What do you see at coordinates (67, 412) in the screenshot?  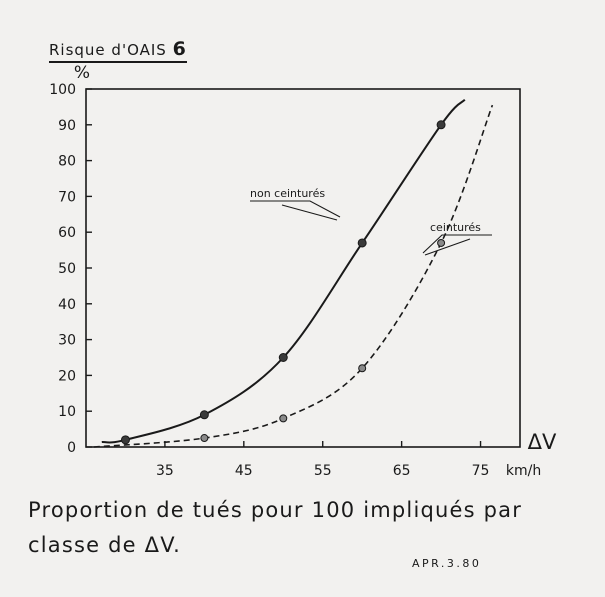 I see `y-tick-label: 10` at bounding box center [67, 412].